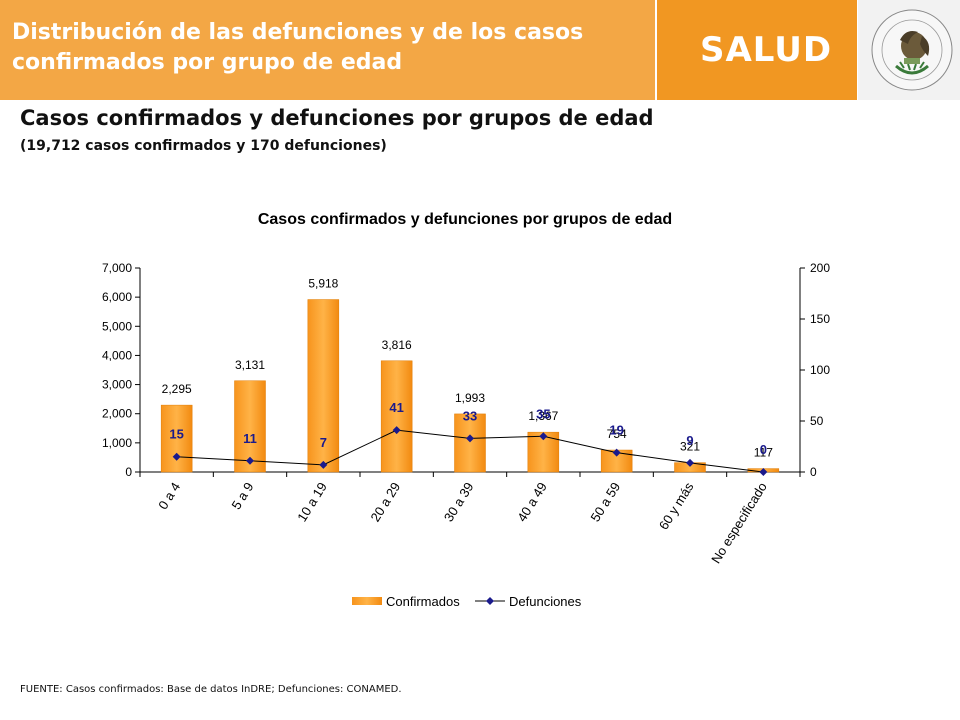 This screenshot has height=720, width=960. What do you see at coordinates (250, 365) in the screenshot?
I see `bar-value-label: 3,131` at bounding box center [250, 365].